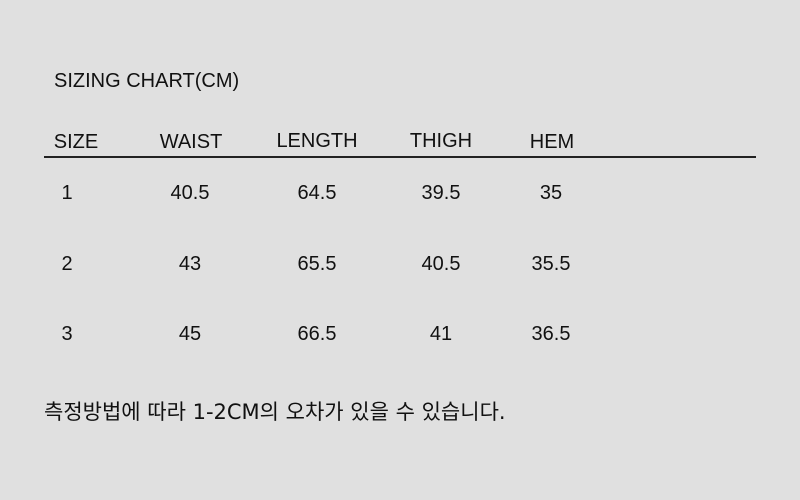  Describe the element at coordinates (441, 141) in the screenshot. I see `header-thigh: THIGH` at that location.